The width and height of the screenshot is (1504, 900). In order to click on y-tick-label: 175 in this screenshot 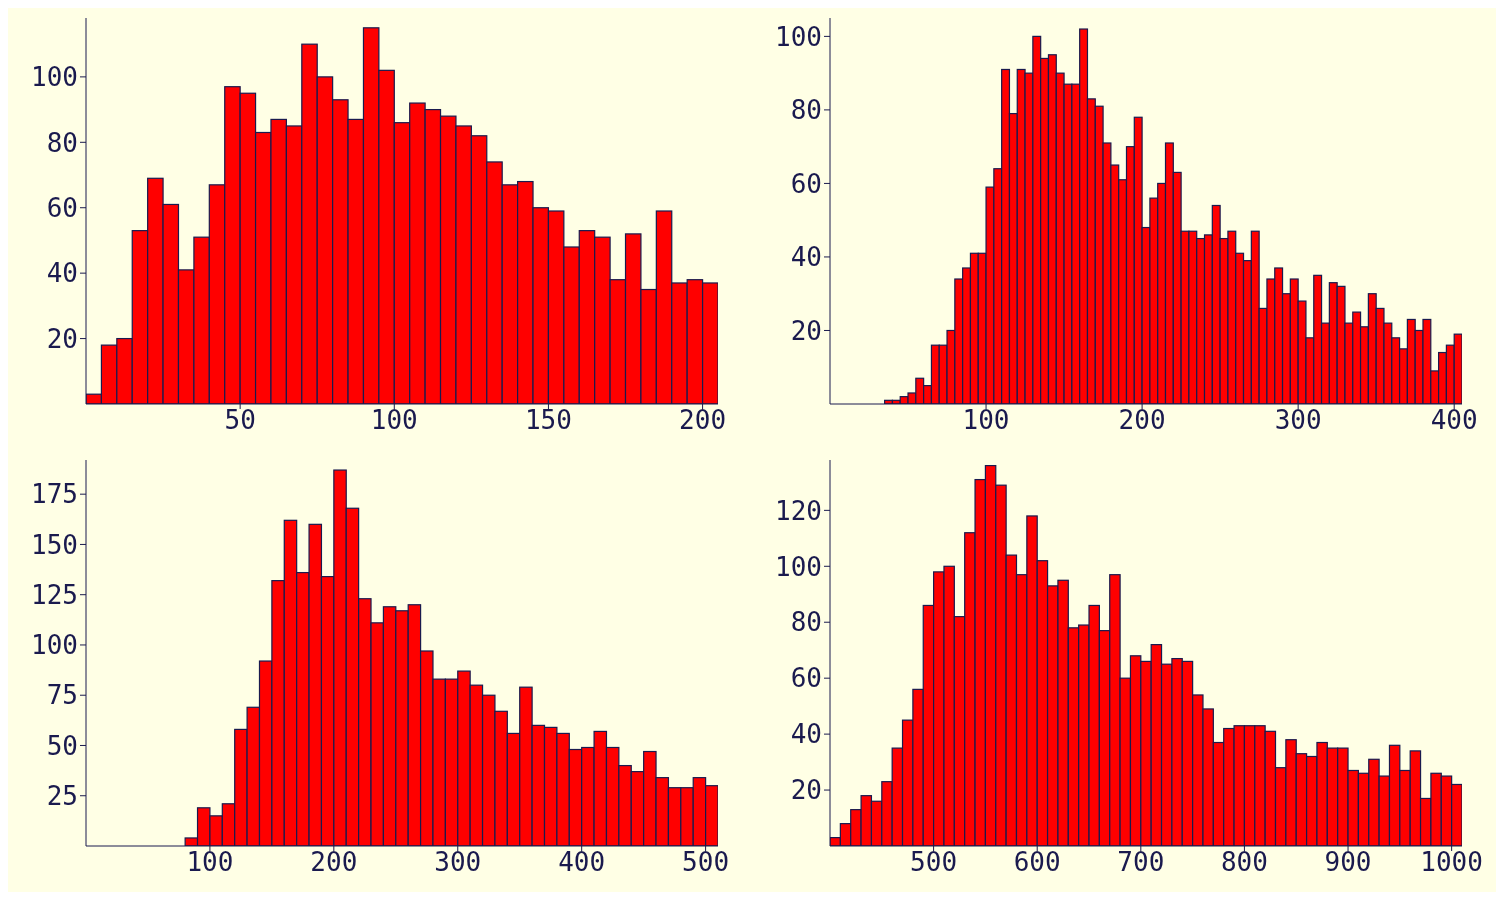, I will do `click(54, 494)`.